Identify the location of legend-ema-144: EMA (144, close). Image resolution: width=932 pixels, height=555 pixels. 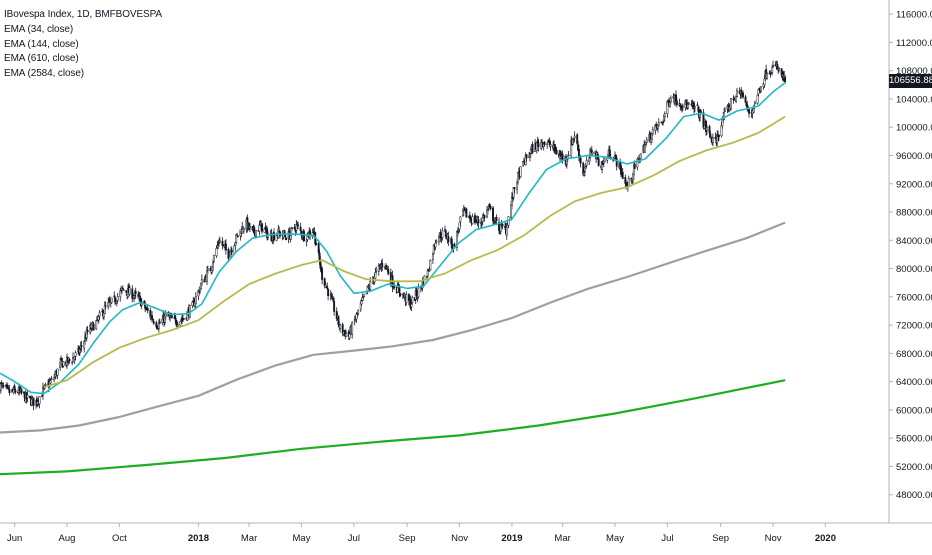
(41, 44).